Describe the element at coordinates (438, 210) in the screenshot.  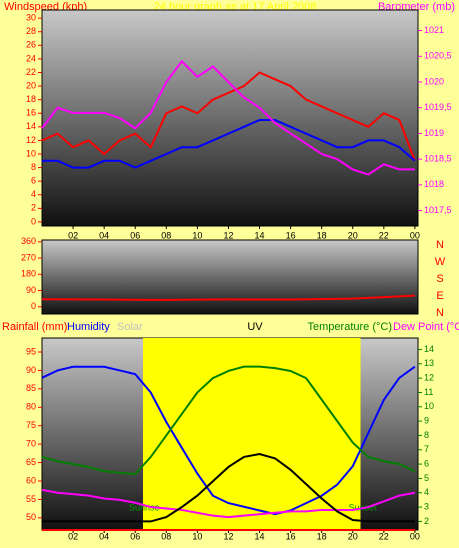
I see `y2-tick-label: 1017,5` at that location.